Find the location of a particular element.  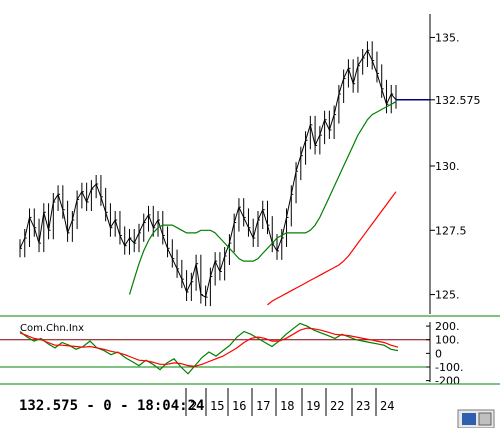

date-label: 24 is located at coordinates (387, 406).